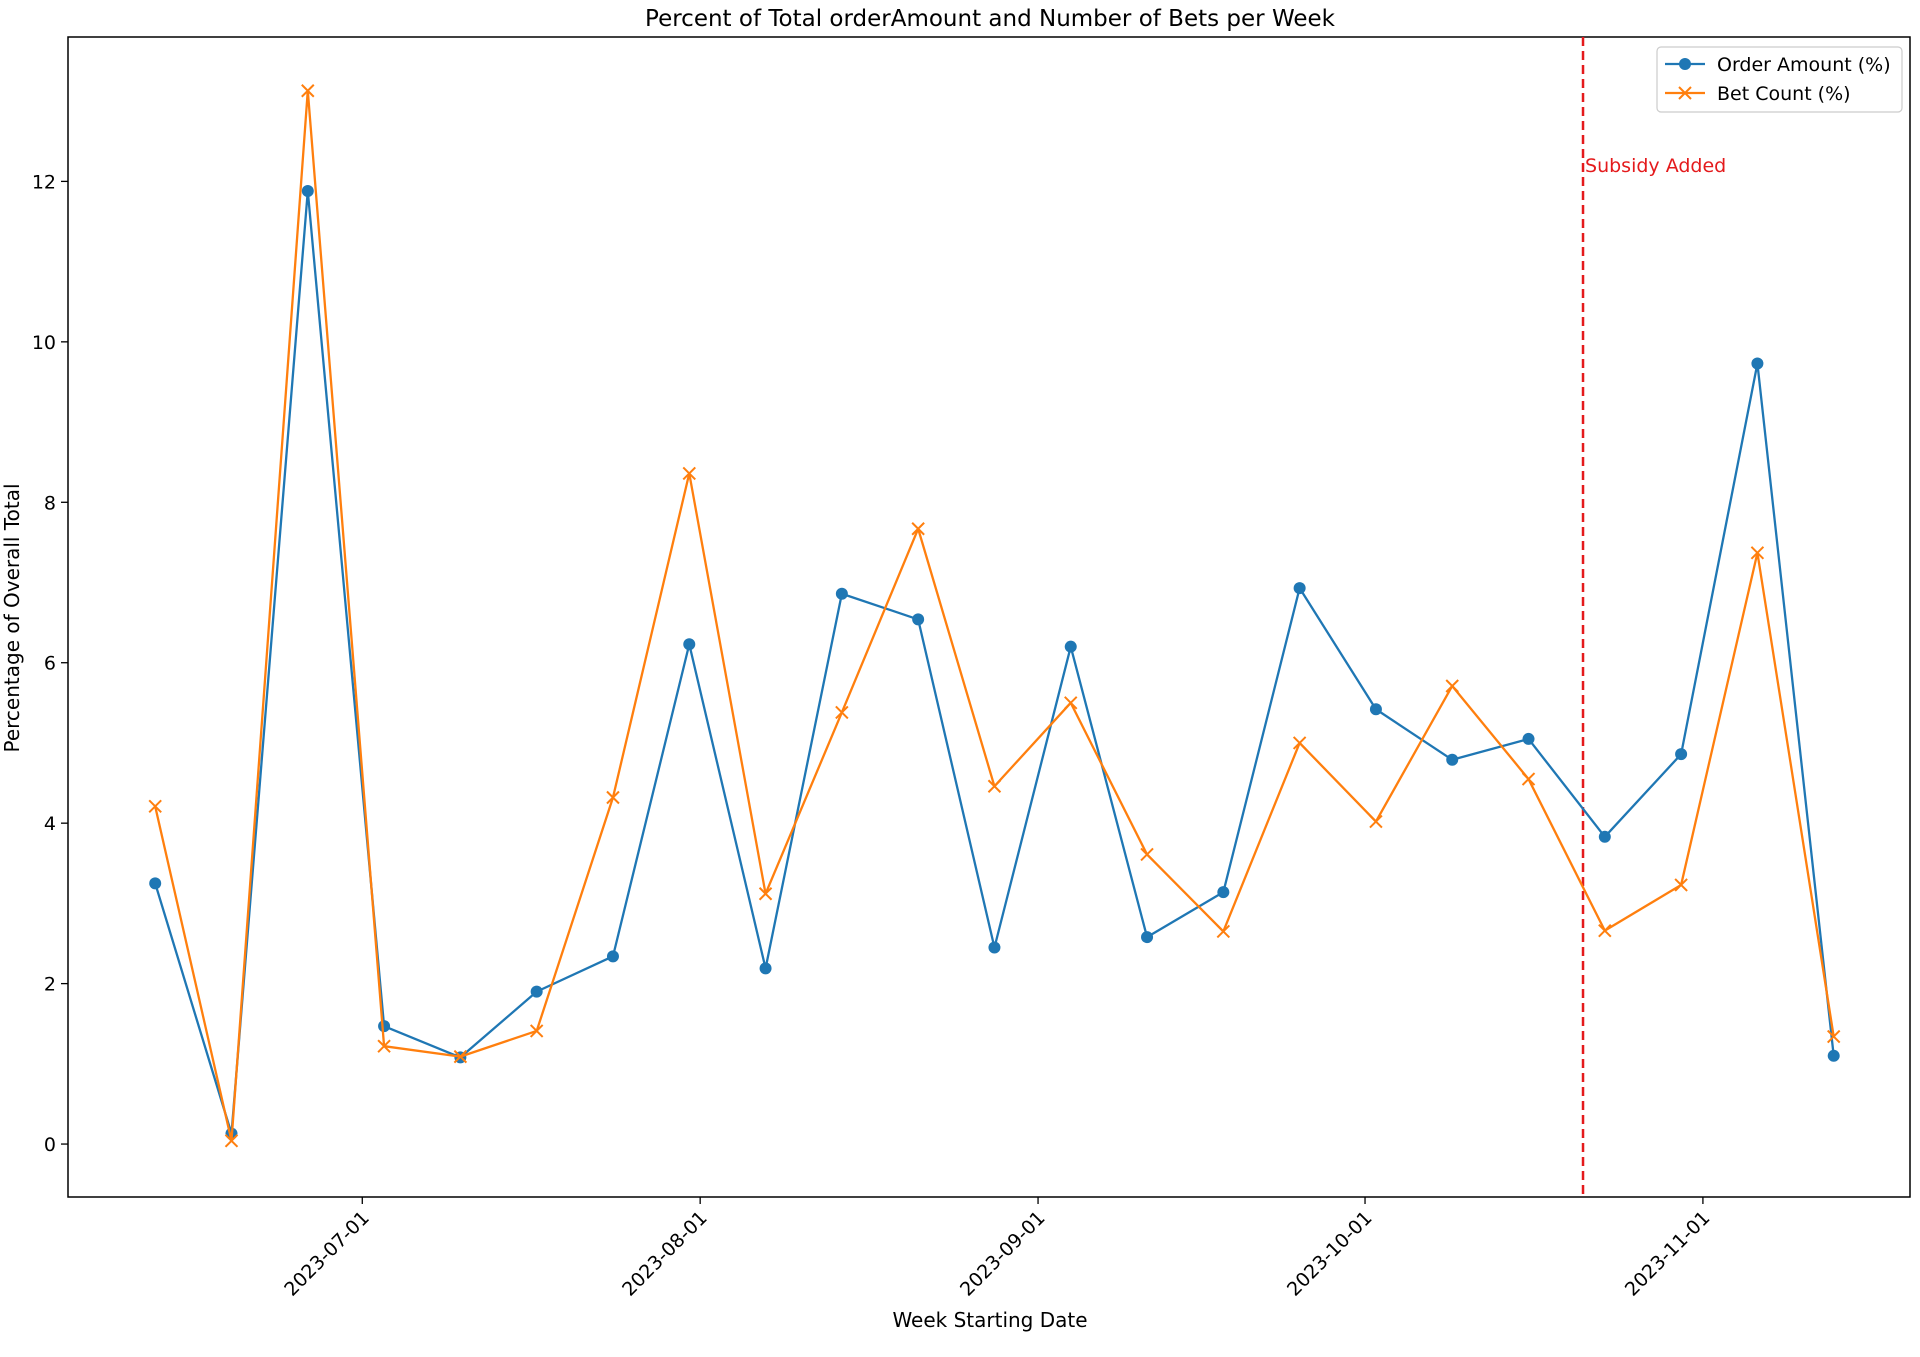 The width and height of the screenshot is (1920, 1357). Describe the element at coordinates (12, 617) in the screenshot. I see `y-axis-label: Percentage of Overall Total` at that location.